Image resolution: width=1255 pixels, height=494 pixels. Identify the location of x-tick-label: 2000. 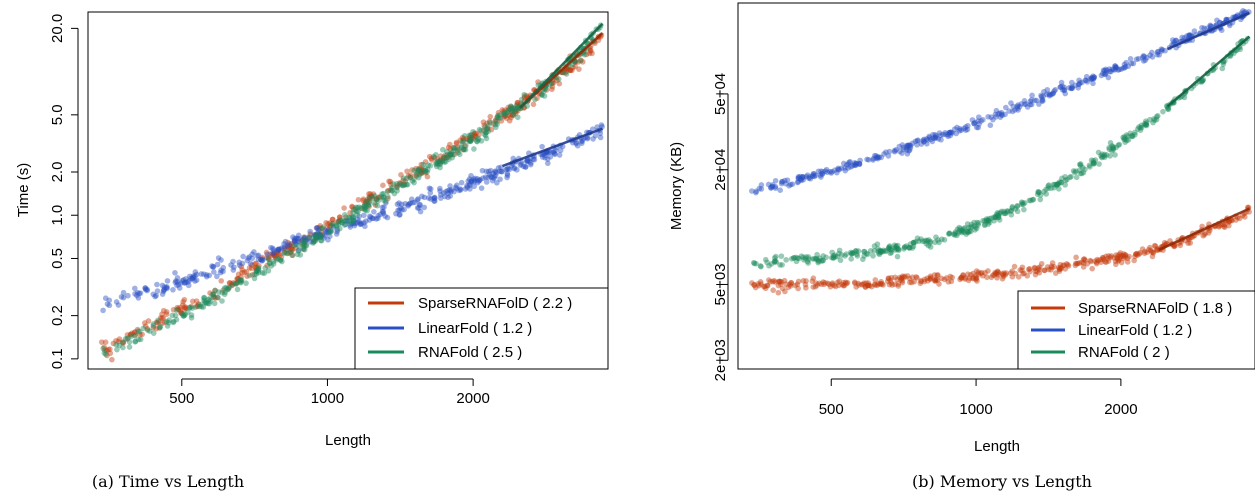
(1120, 409).